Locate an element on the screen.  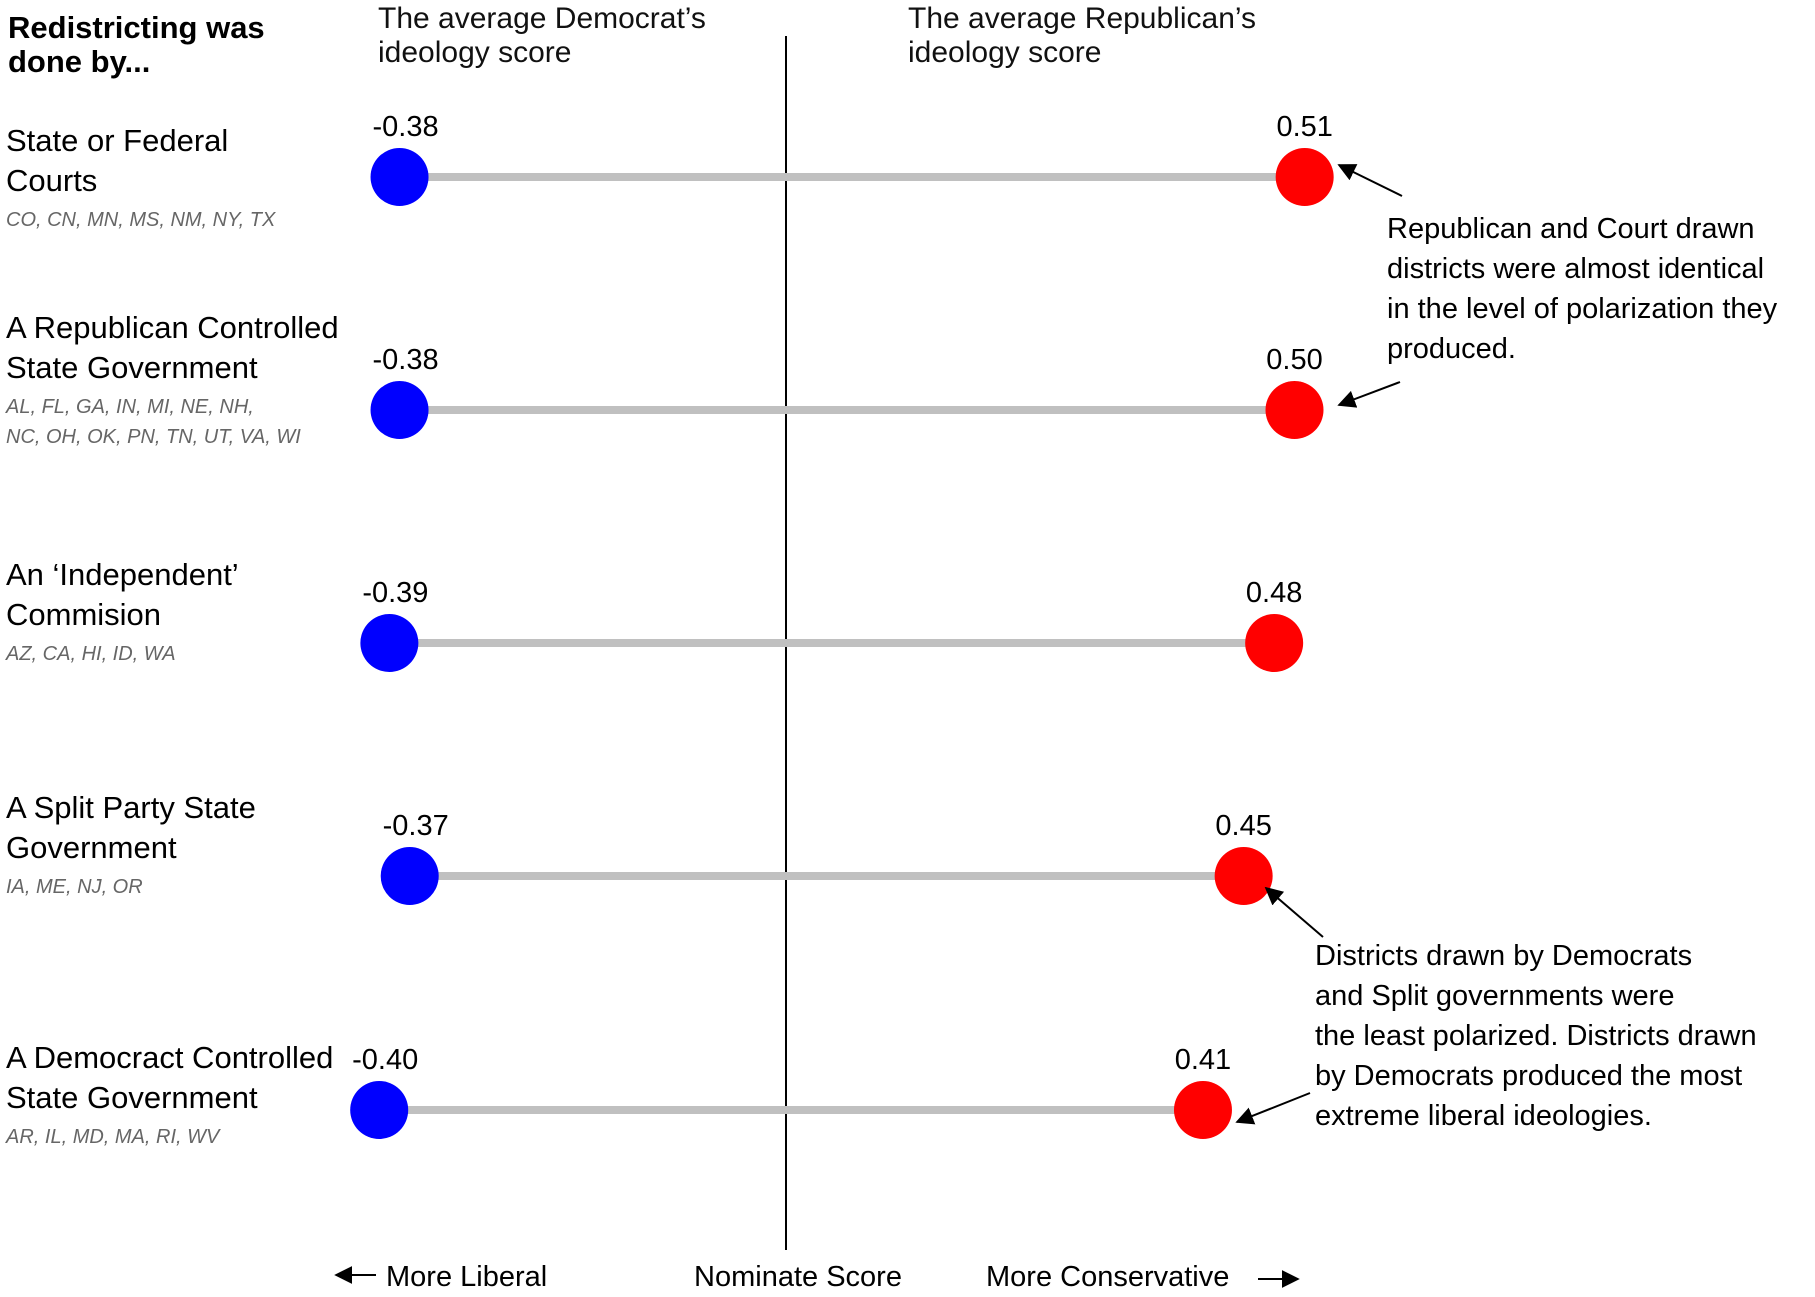
annotation-text-line: districts were almost identical is located at coordinates (1575, 269).